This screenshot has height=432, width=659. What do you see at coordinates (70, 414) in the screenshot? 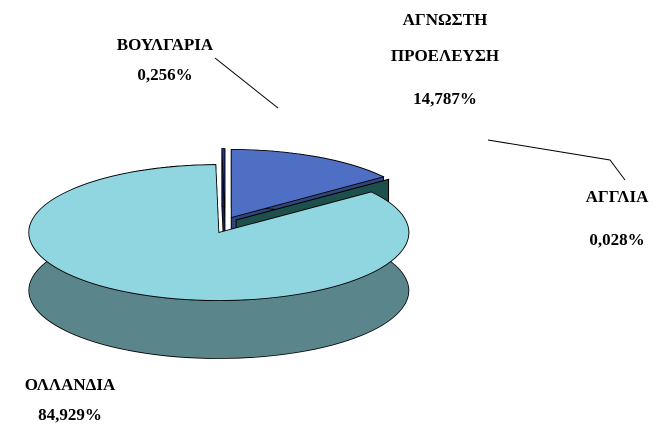
I see `slice-value: 84,929%` at bounding box center [70, 414].